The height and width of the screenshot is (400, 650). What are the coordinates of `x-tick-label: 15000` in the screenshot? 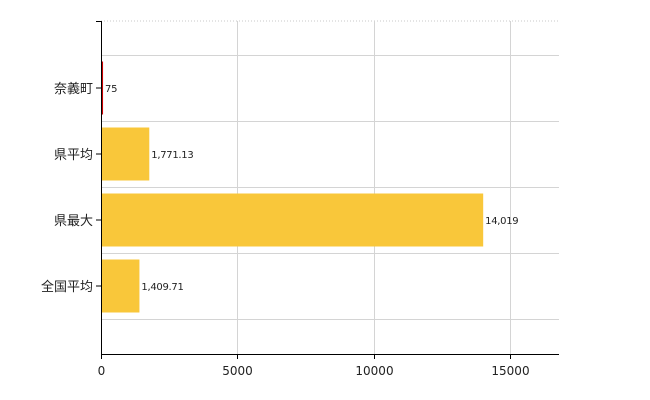 It's located at (510, 371).